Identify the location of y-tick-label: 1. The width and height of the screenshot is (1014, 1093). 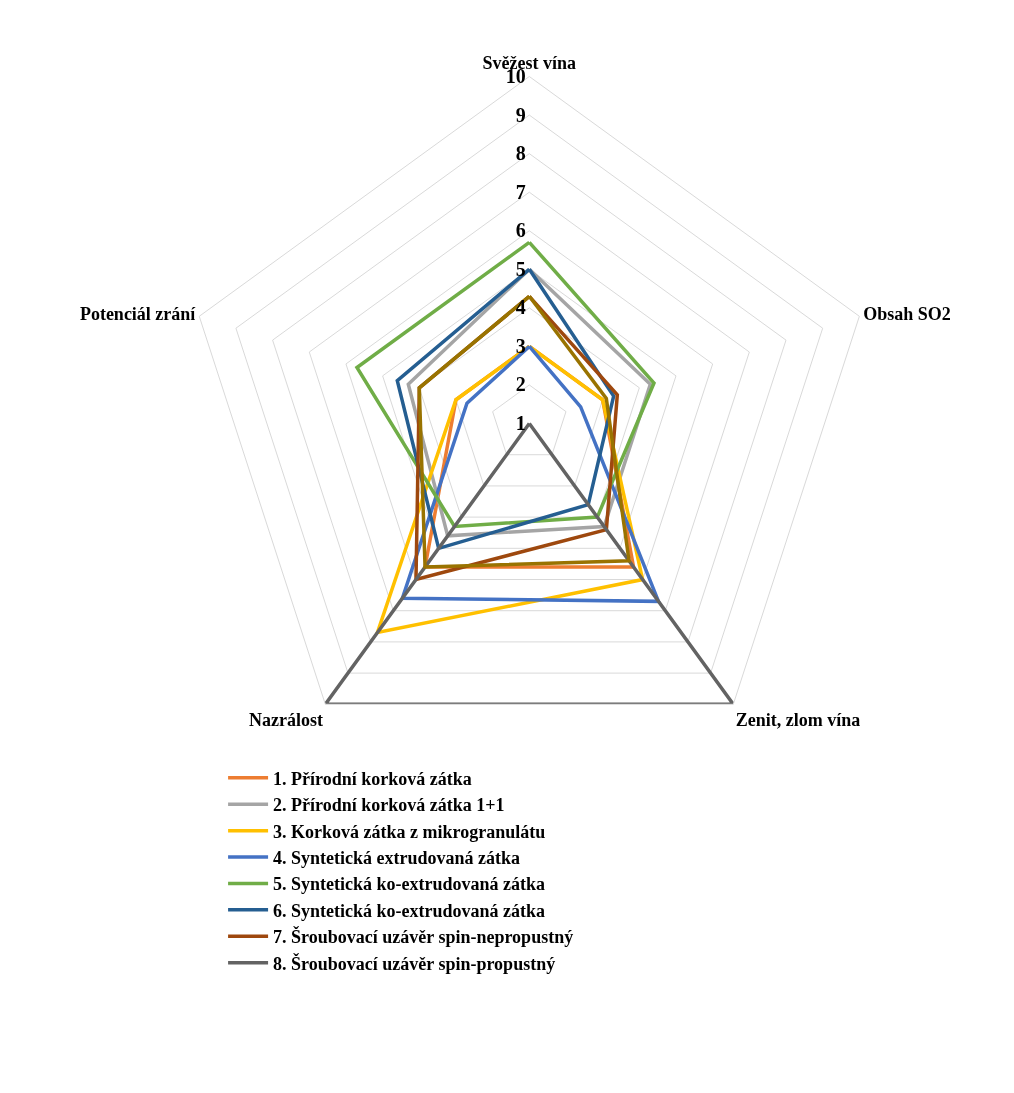
(520, 423).